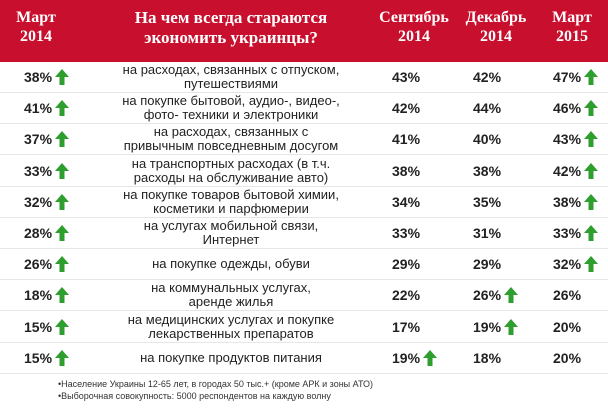 The image size is (608, 410). Describe the element at coordinates (406, 77) in the screenshot. I see `cell-september-2014: 43%` at that location.